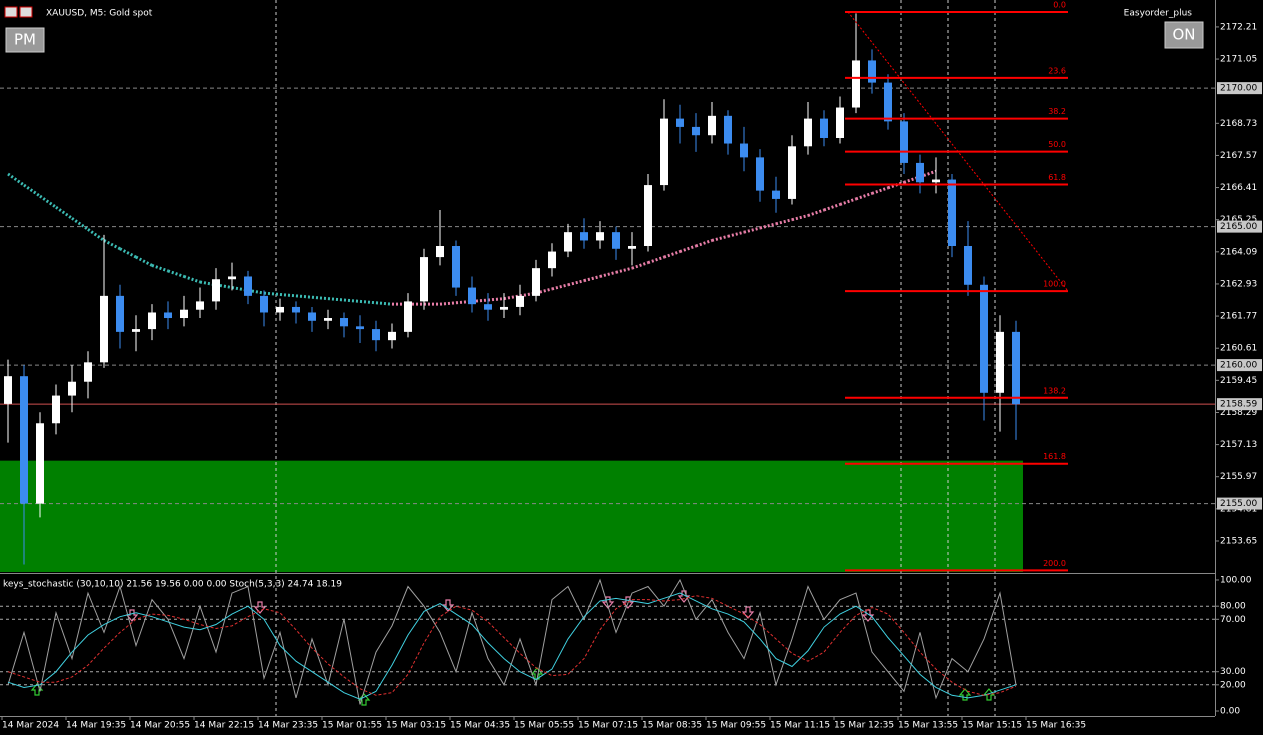 This screenshot has height=735, width=1263. I want to click on pm-button-label: PM, so click(25, 40).